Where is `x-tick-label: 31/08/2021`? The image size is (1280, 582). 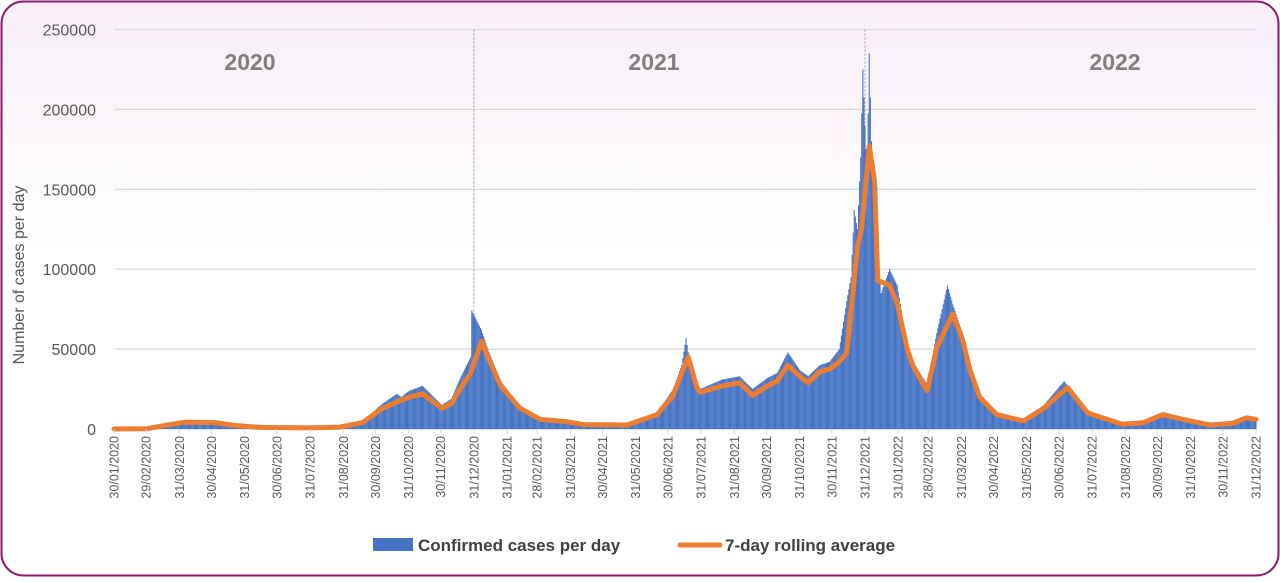
x-tick-label: 31/08/2021 is located at coordinates (735, 467).